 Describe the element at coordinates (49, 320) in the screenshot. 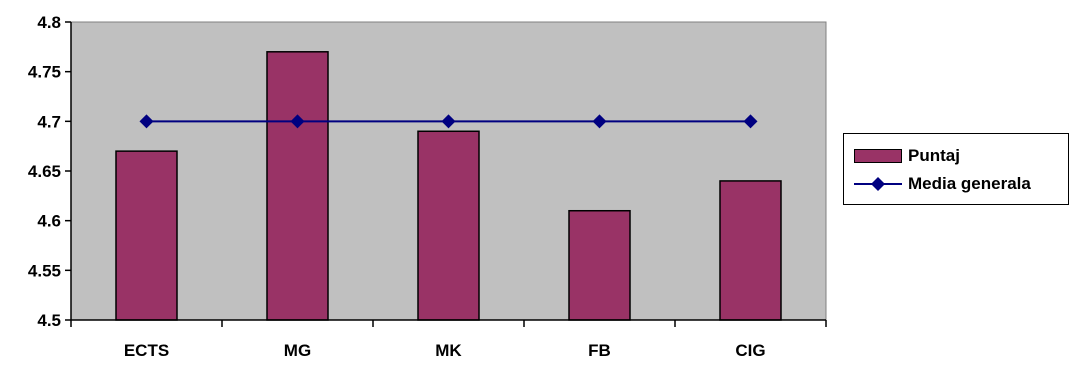

I see `y-tick-label: 4.5` at that location.